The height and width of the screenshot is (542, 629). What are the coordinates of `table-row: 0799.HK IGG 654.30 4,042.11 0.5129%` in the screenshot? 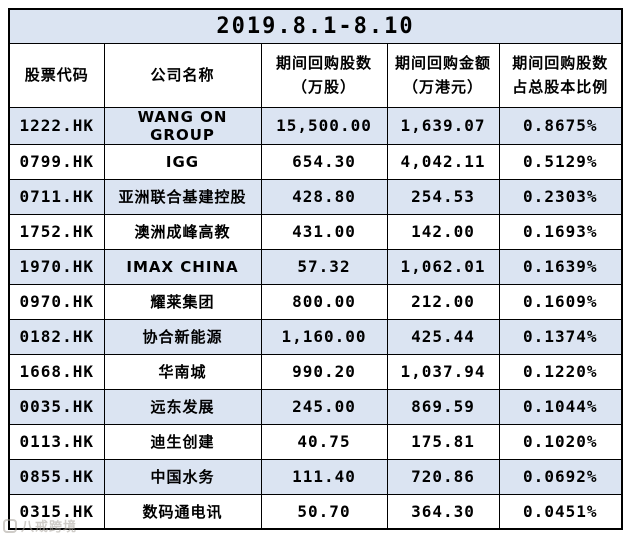 It's located at (315, 161).